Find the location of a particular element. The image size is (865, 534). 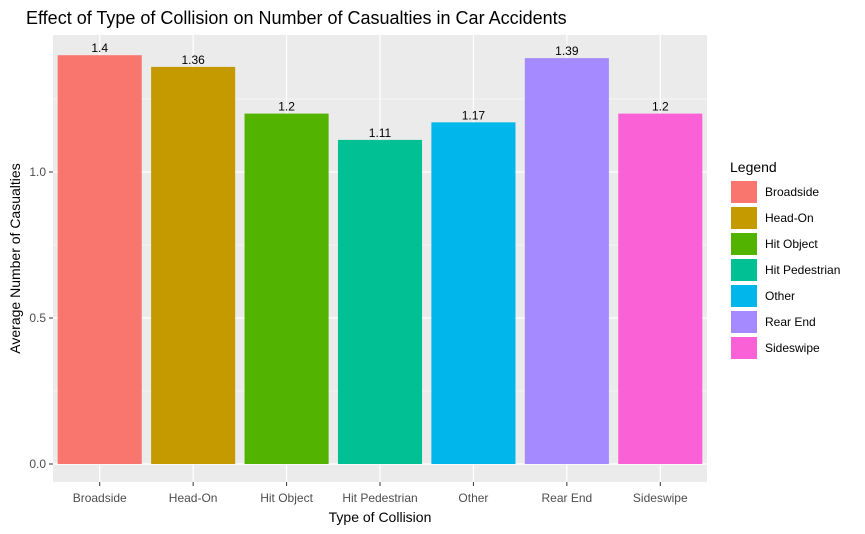

data-label: 1.17 is located at coordinates (474, 115).